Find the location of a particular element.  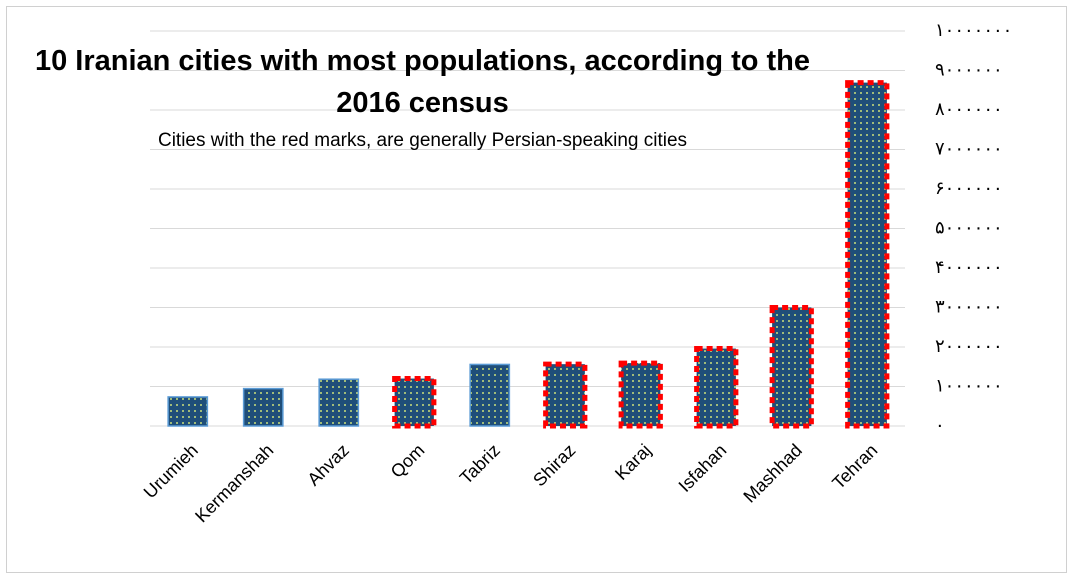

y-tick-label: ۰ is located at coordinates (940, 425).